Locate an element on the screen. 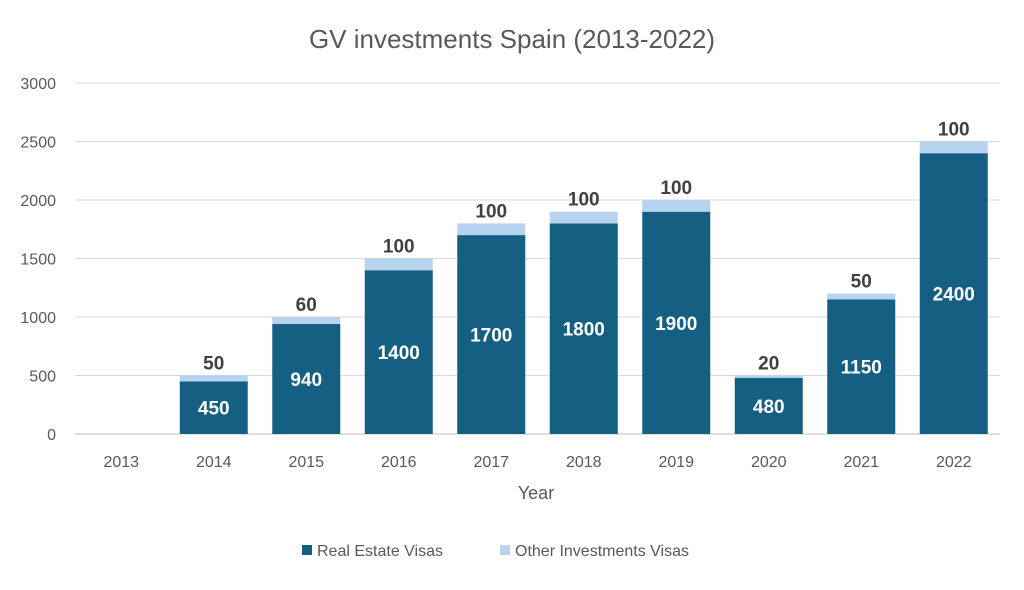 This screenshot has height=590, width=1024. bar-other-2021 is located at coordinates (861, 296).